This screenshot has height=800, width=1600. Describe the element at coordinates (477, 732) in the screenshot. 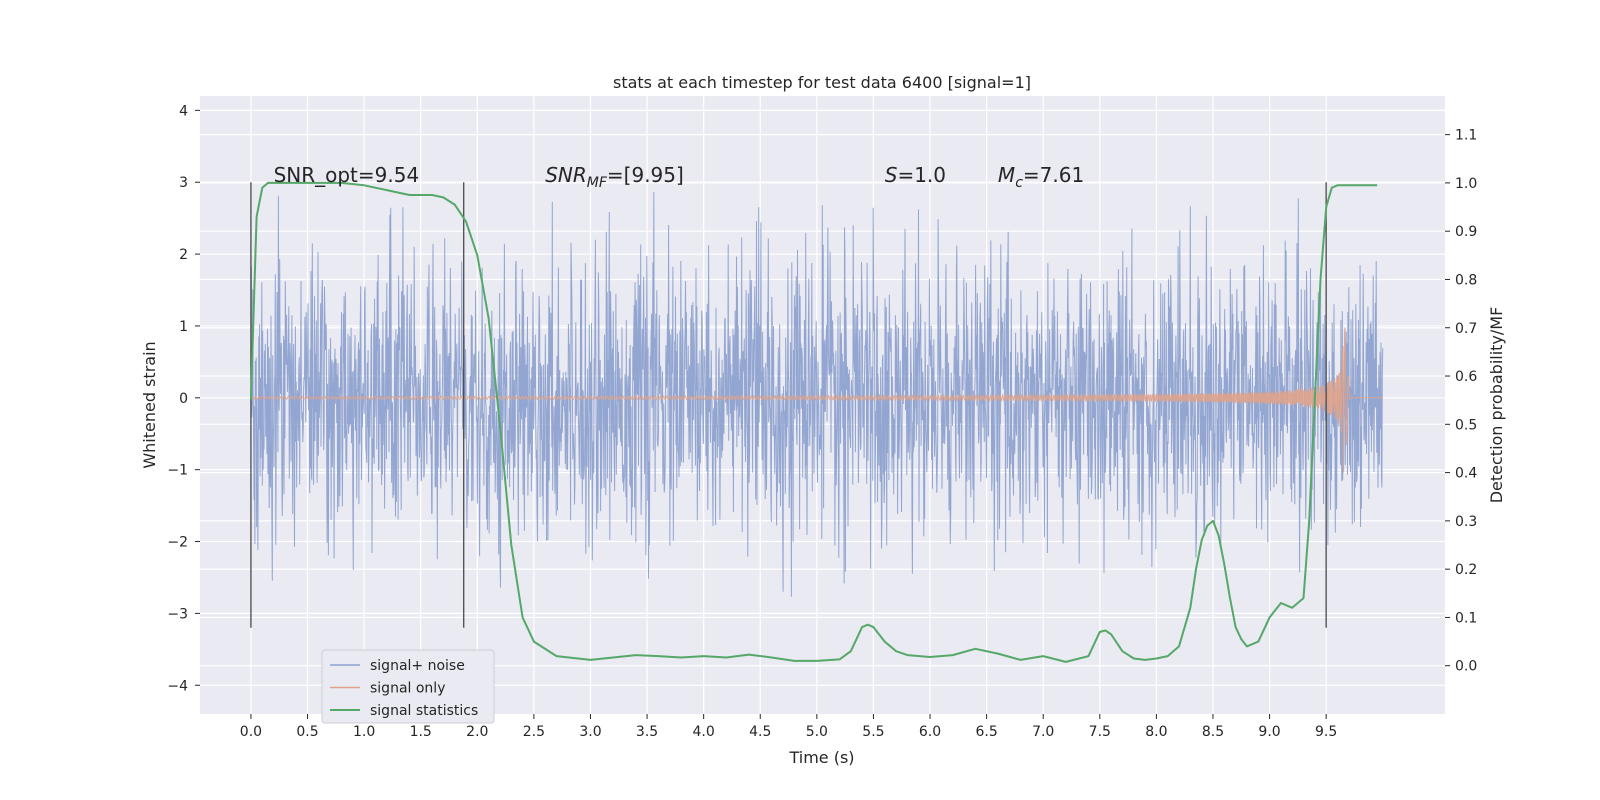

I see `x-tick-label: 2.0` at that location.